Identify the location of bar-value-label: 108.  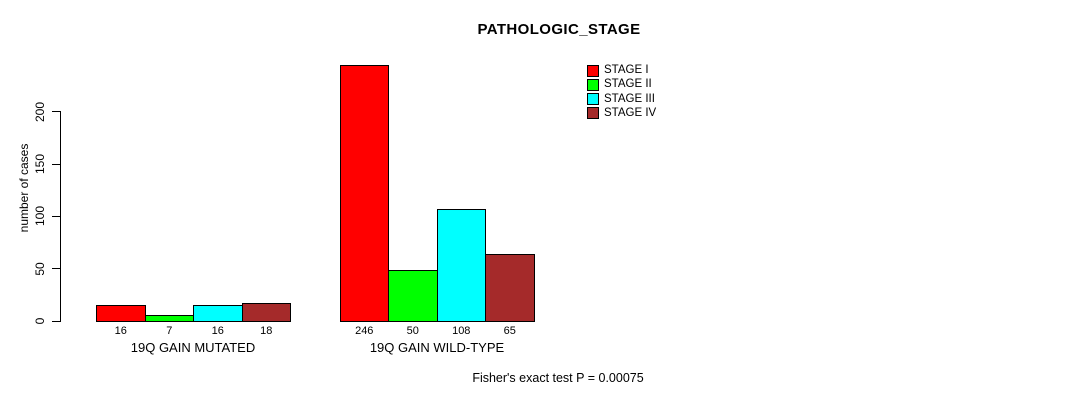
(461, 331).